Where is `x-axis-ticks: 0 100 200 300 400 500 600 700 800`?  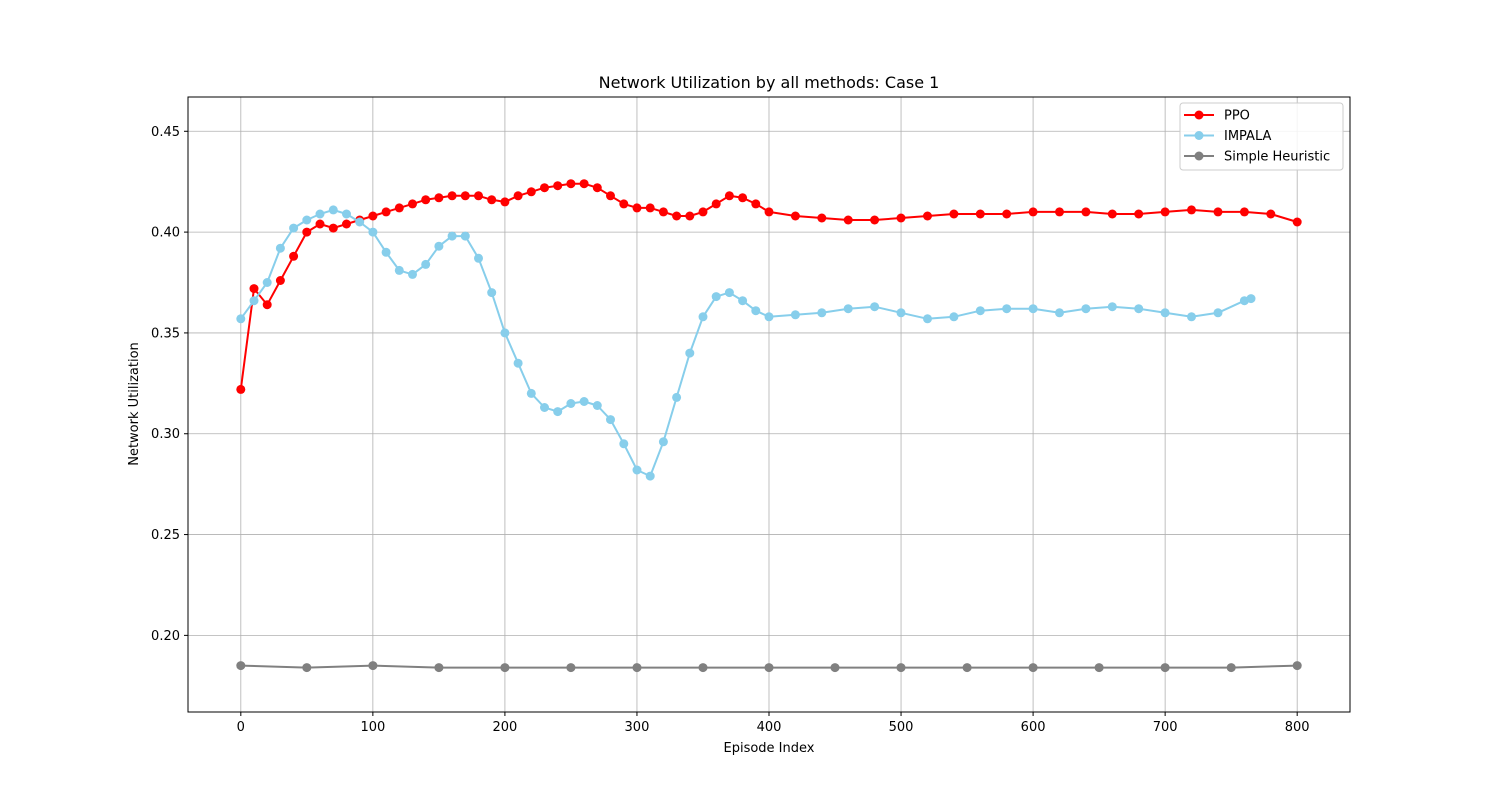 x-axis-ticks: 0 100 200 300 400 500 600 700 800 is located at coordinates (773, 723).